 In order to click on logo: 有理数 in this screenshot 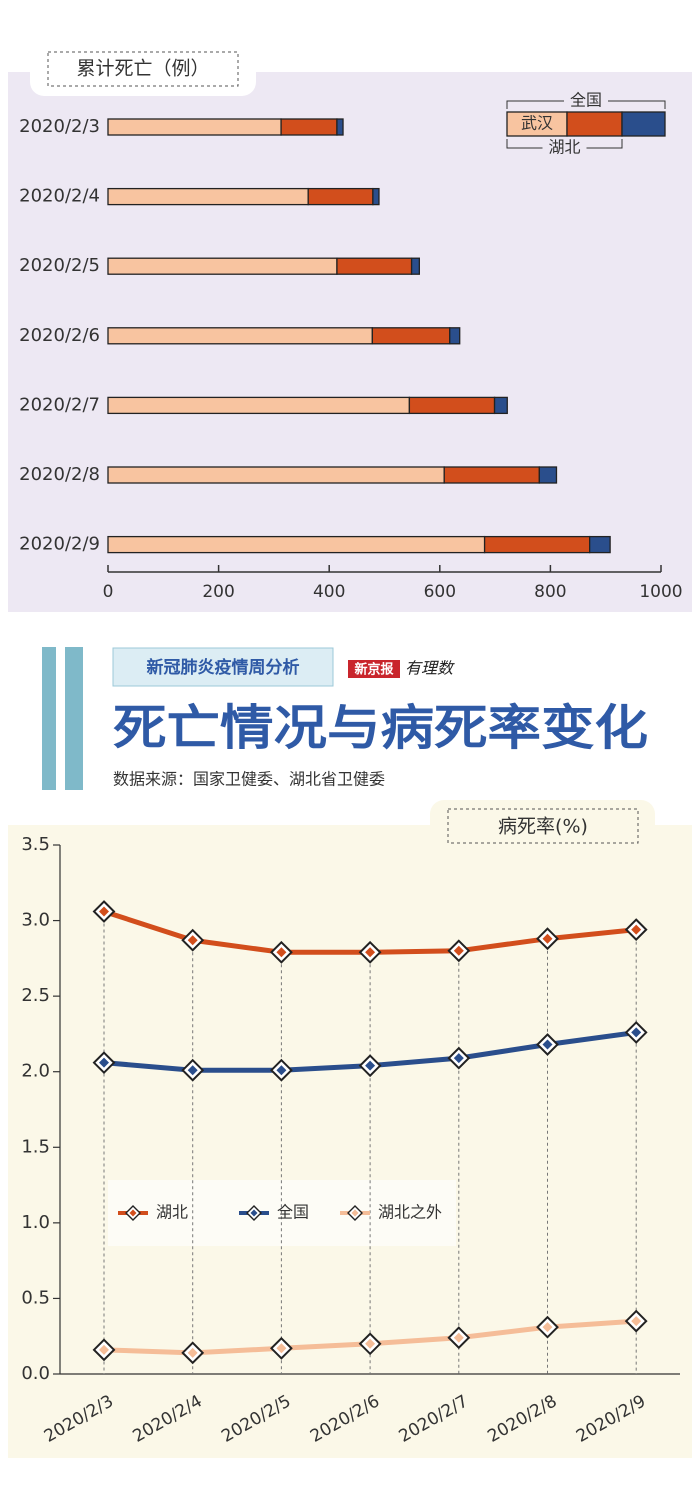, I will do `click(430, 668)`.